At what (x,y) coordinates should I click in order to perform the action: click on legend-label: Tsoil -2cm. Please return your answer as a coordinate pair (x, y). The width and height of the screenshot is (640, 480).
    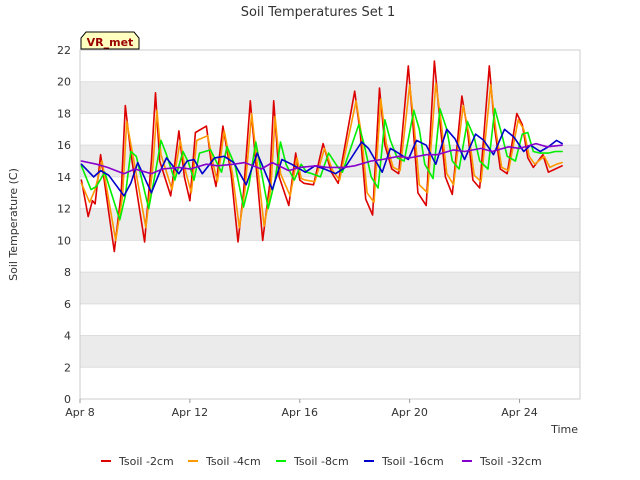
    Looking at the image, I should click on (146, 461).